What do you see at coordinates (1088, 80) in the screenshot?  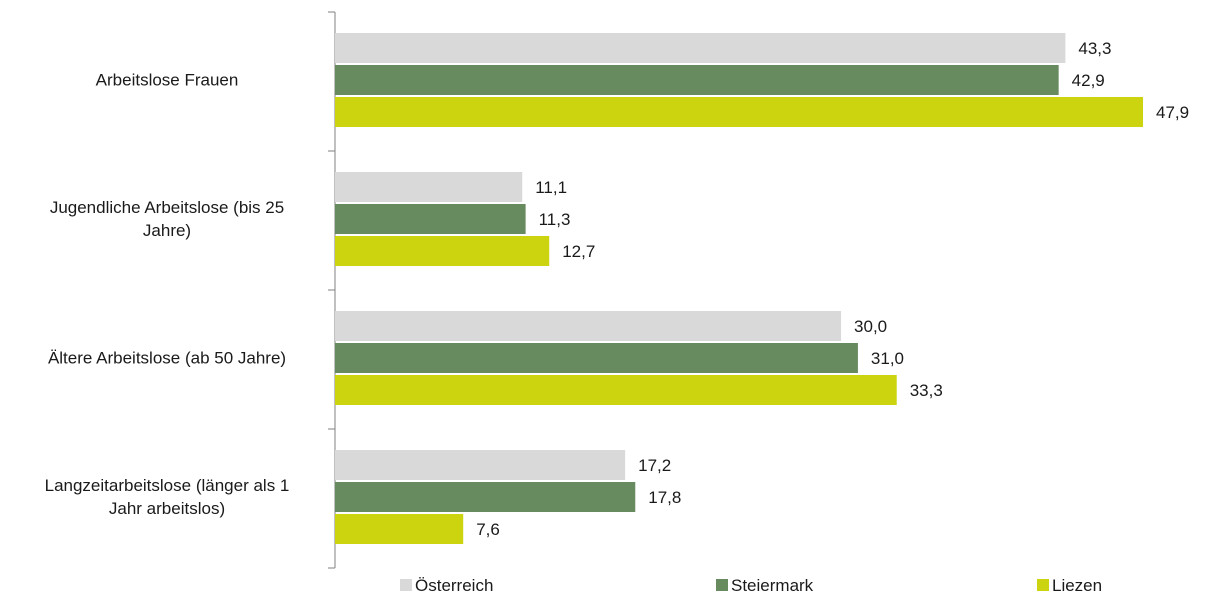 I see `data-label: 42,9` at bounding box center [1088, 80].